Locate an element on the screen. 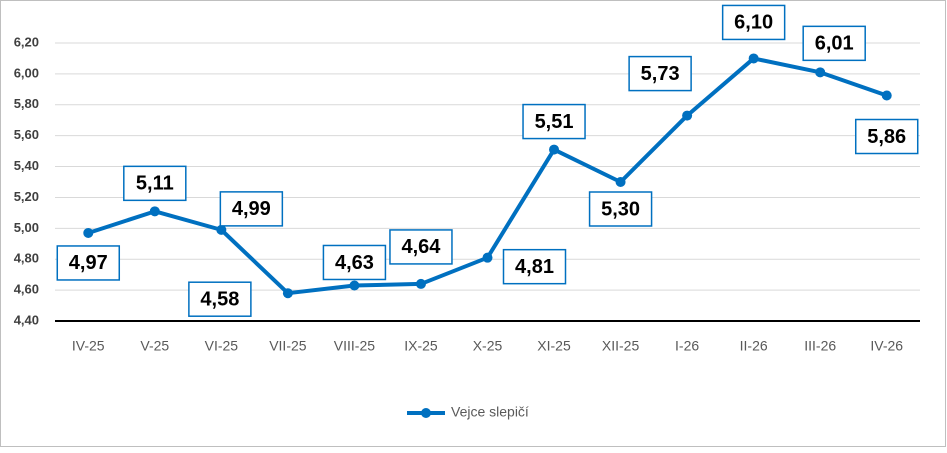 This screenshot has height=453, width=947. x-tick-label: III-26 is located at coordinates (820, 346).